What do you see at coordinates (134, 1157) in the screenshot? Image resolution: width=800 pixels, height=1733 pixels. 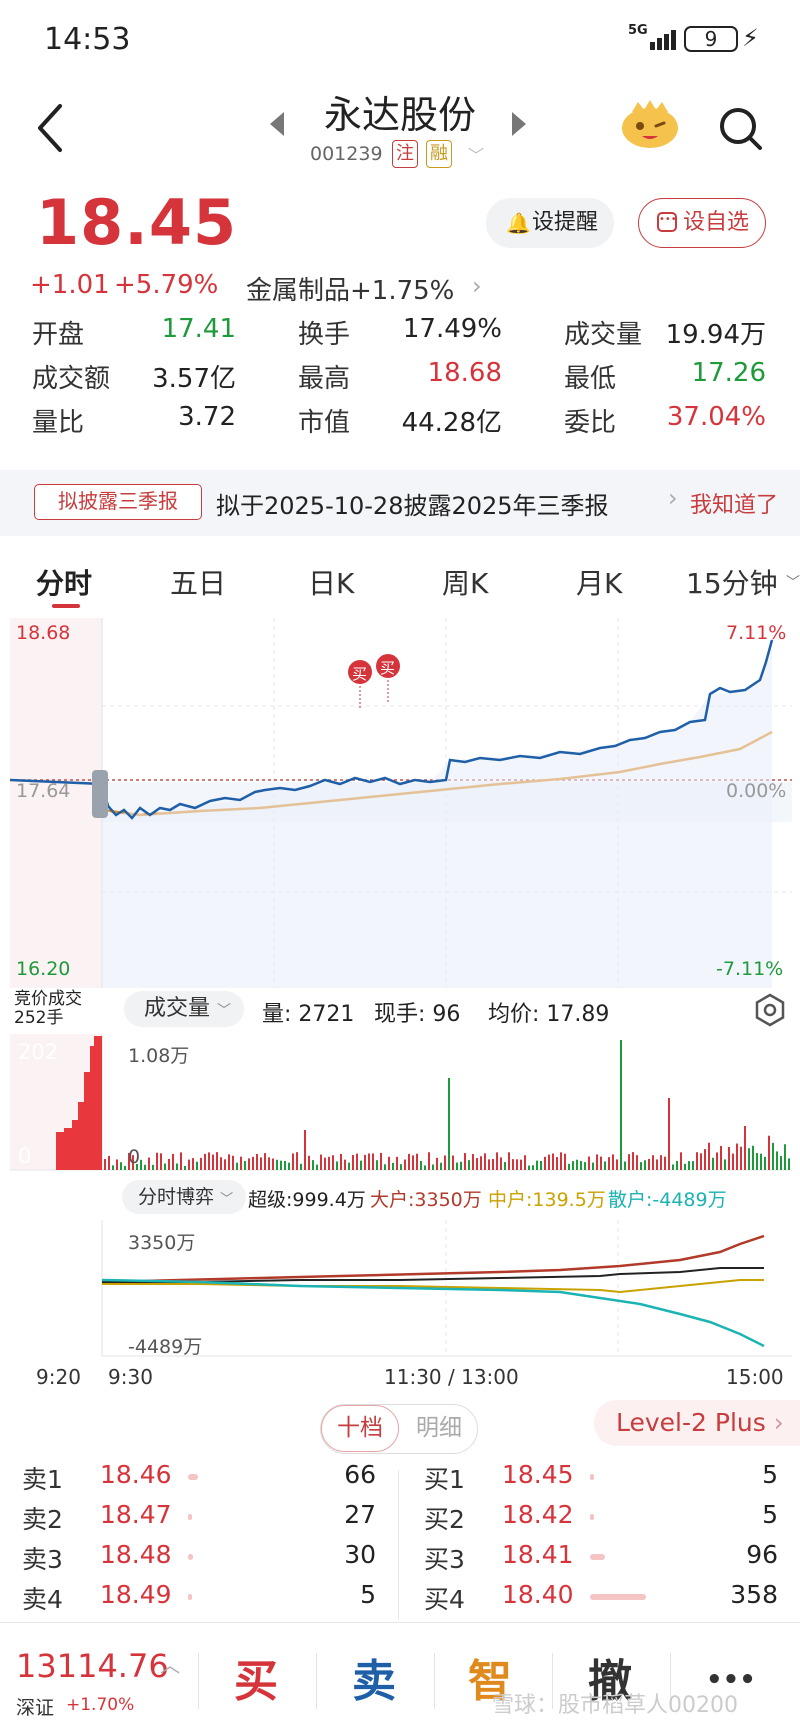 I see `volume-axis-min: 0` at bounding box center [134, 1157].